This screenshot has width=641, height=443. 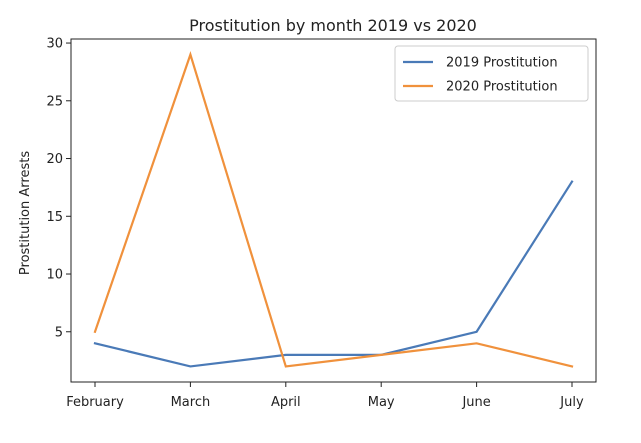 I want to click on y-axis-ticks: 5 10 15 20 25 30, so click(x=58, y=188).